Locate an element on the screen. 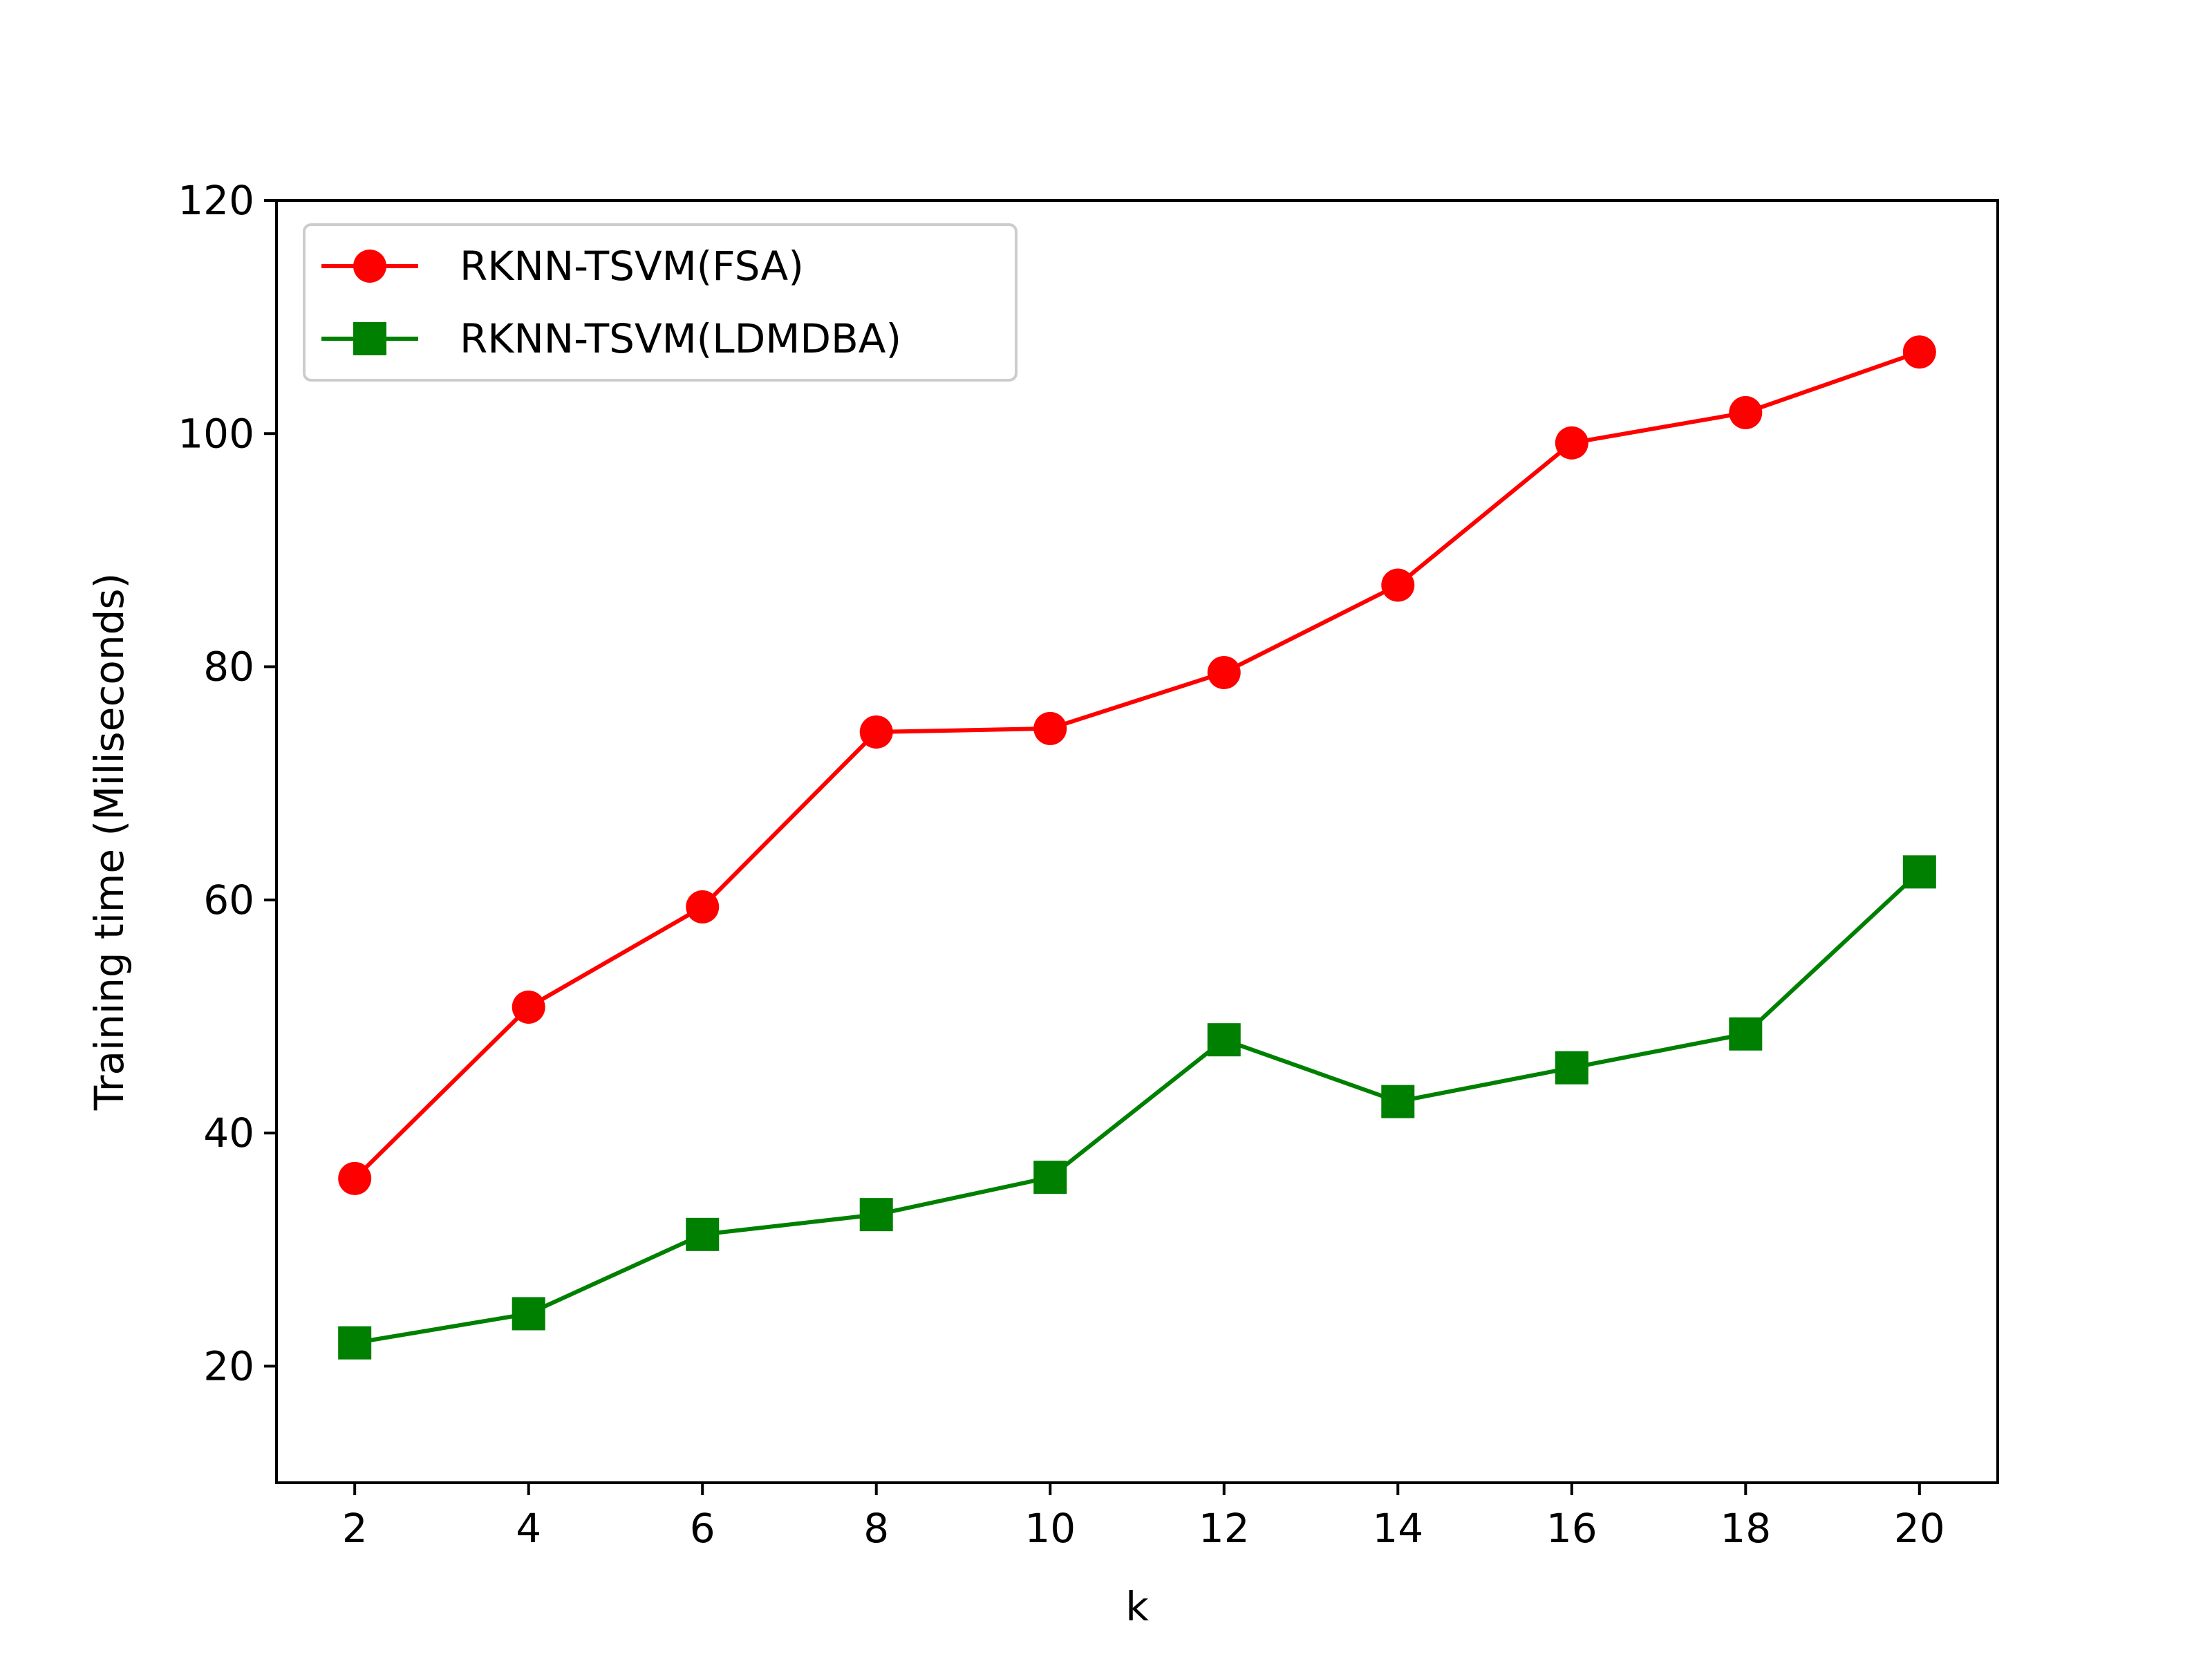 The height and width of the screenshot is (1659, 2212). x-tick-label: 2 is located at coordinates (355, 1529).